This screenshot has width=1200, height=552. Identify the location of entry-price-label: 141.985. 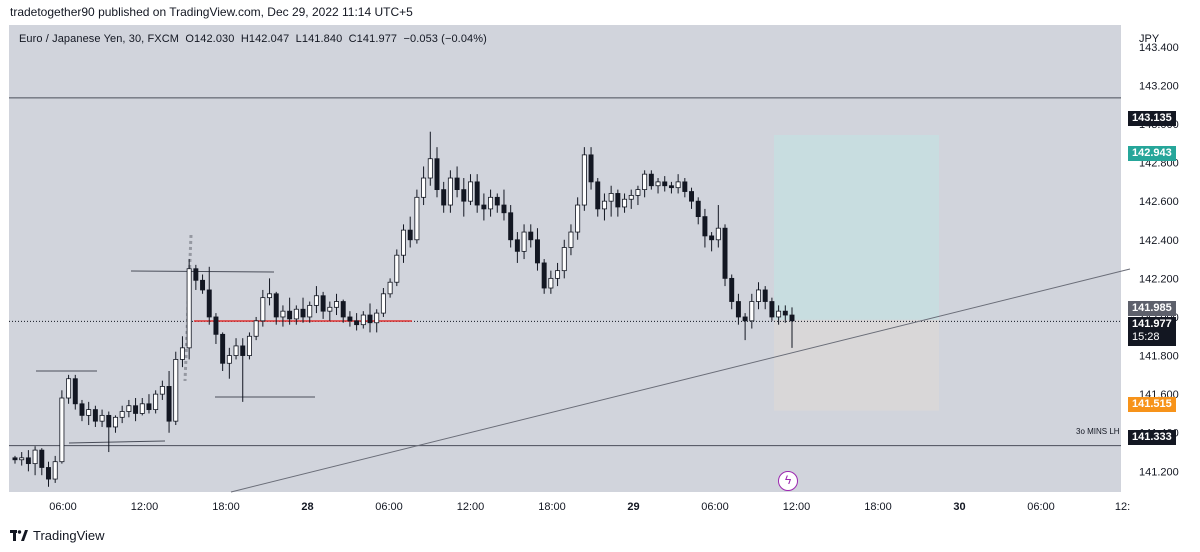
(1152, 308).